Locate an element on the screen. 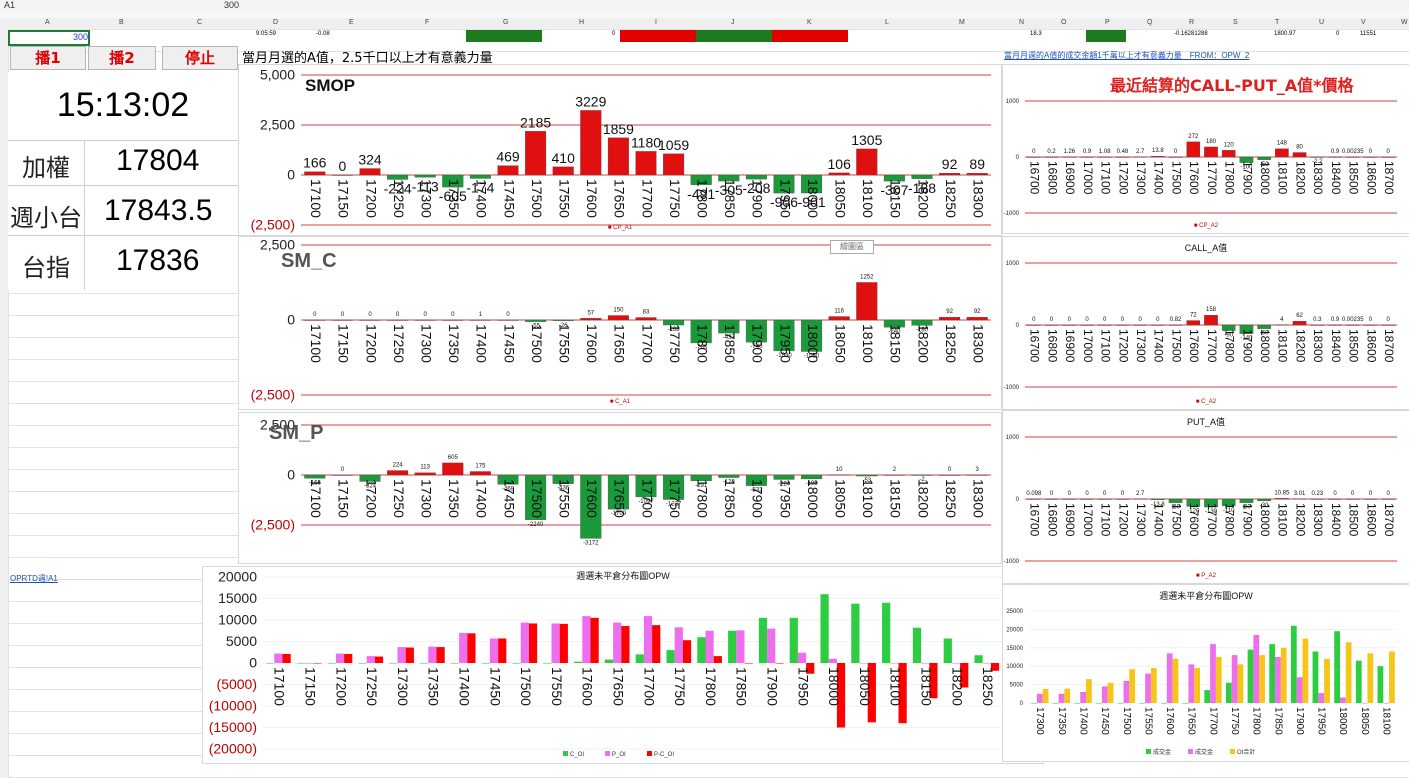  column-header-v: V is located at coordinates (1363, 22).